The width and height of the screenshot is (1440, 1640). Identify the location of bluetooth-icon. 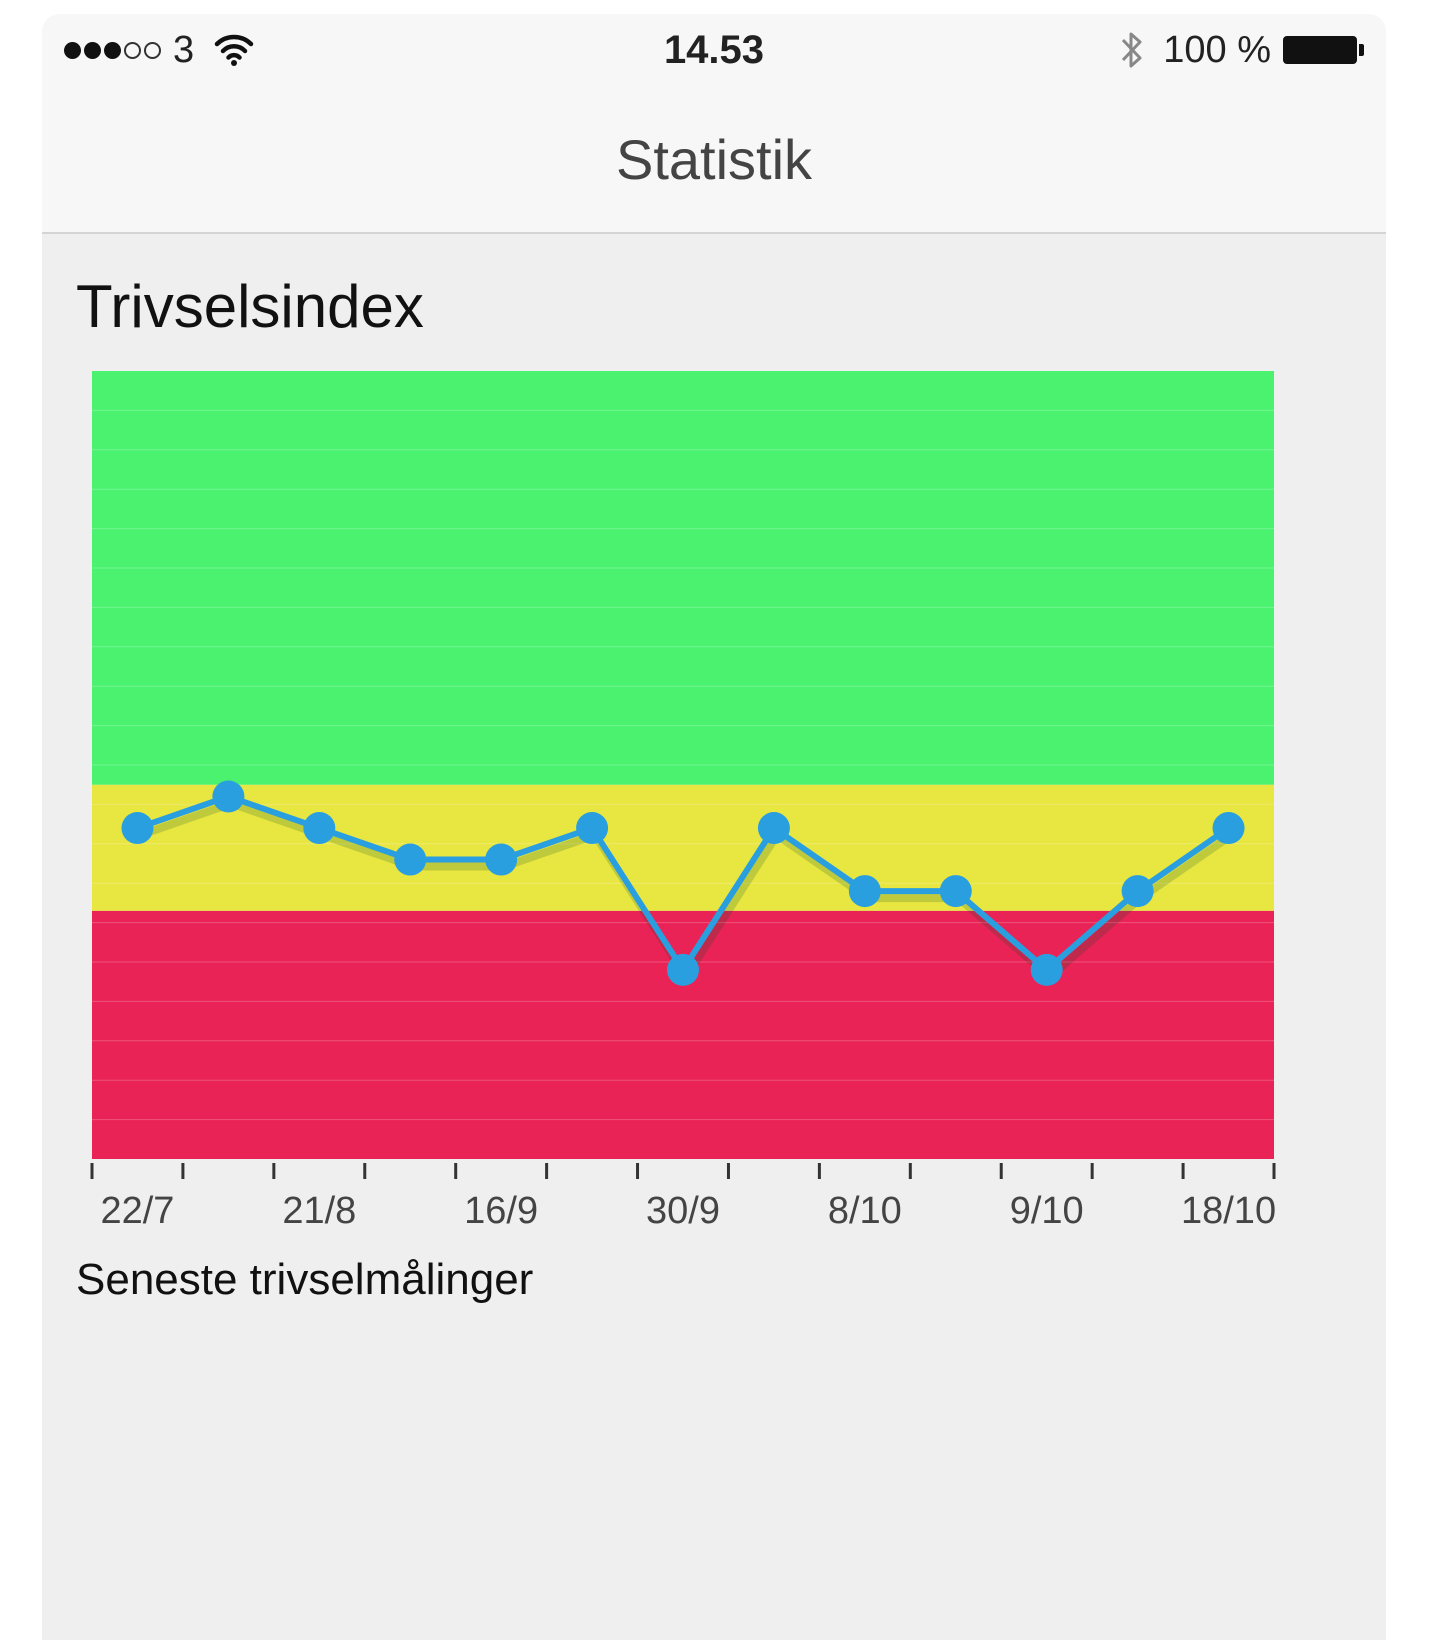
(1132, 50).